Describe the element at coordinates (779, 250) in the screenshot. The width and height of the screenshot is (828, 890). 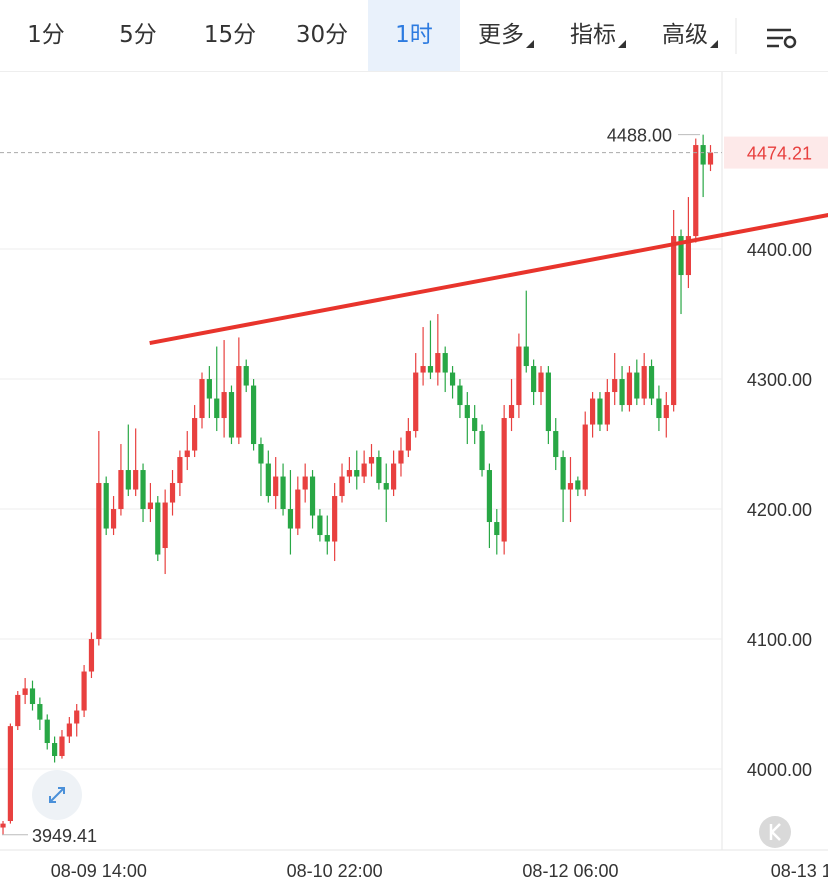
I see `y-tick-label: 4400.00` at that location.